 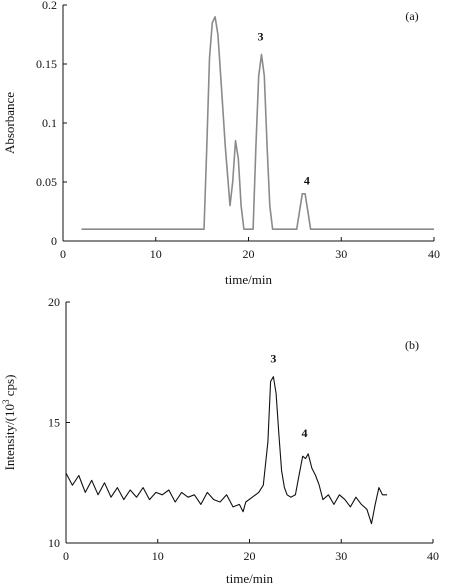 I want to click on y-tick-label: 0.15, so click(x=46, y=64).